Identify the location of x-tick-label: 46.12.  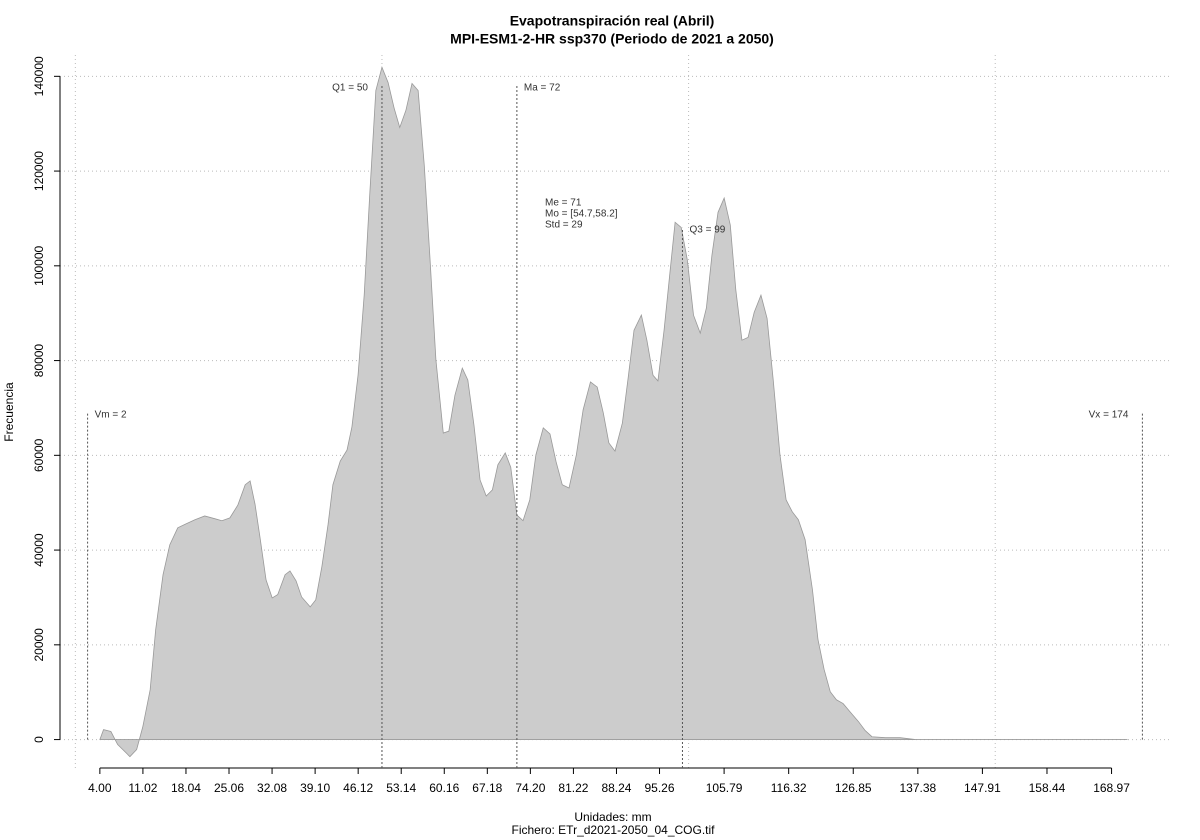
(358, 788).